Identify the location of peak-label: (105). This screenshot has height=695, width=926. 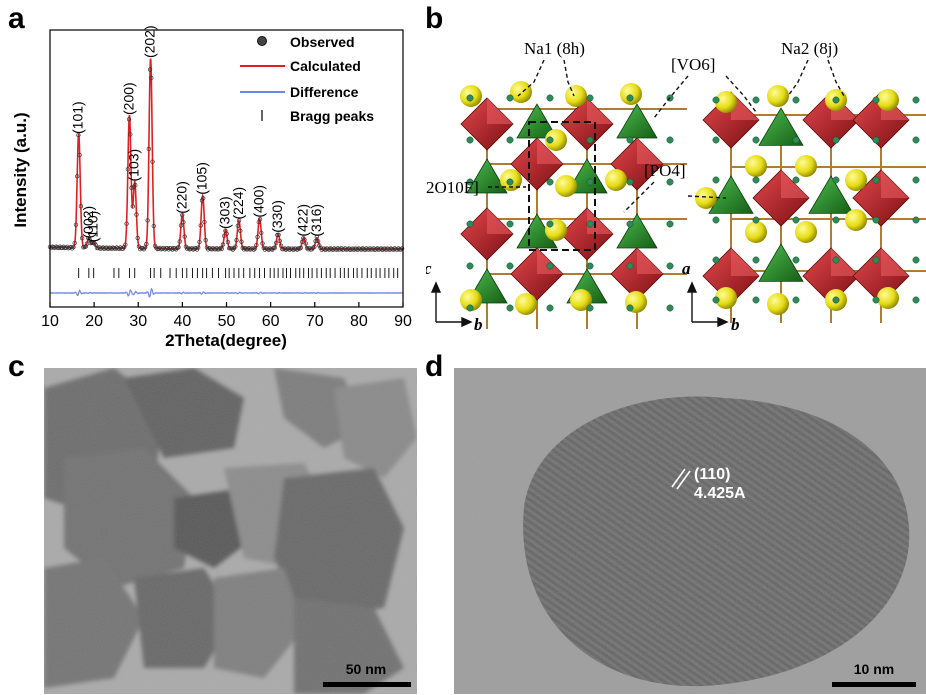
(202, 178).